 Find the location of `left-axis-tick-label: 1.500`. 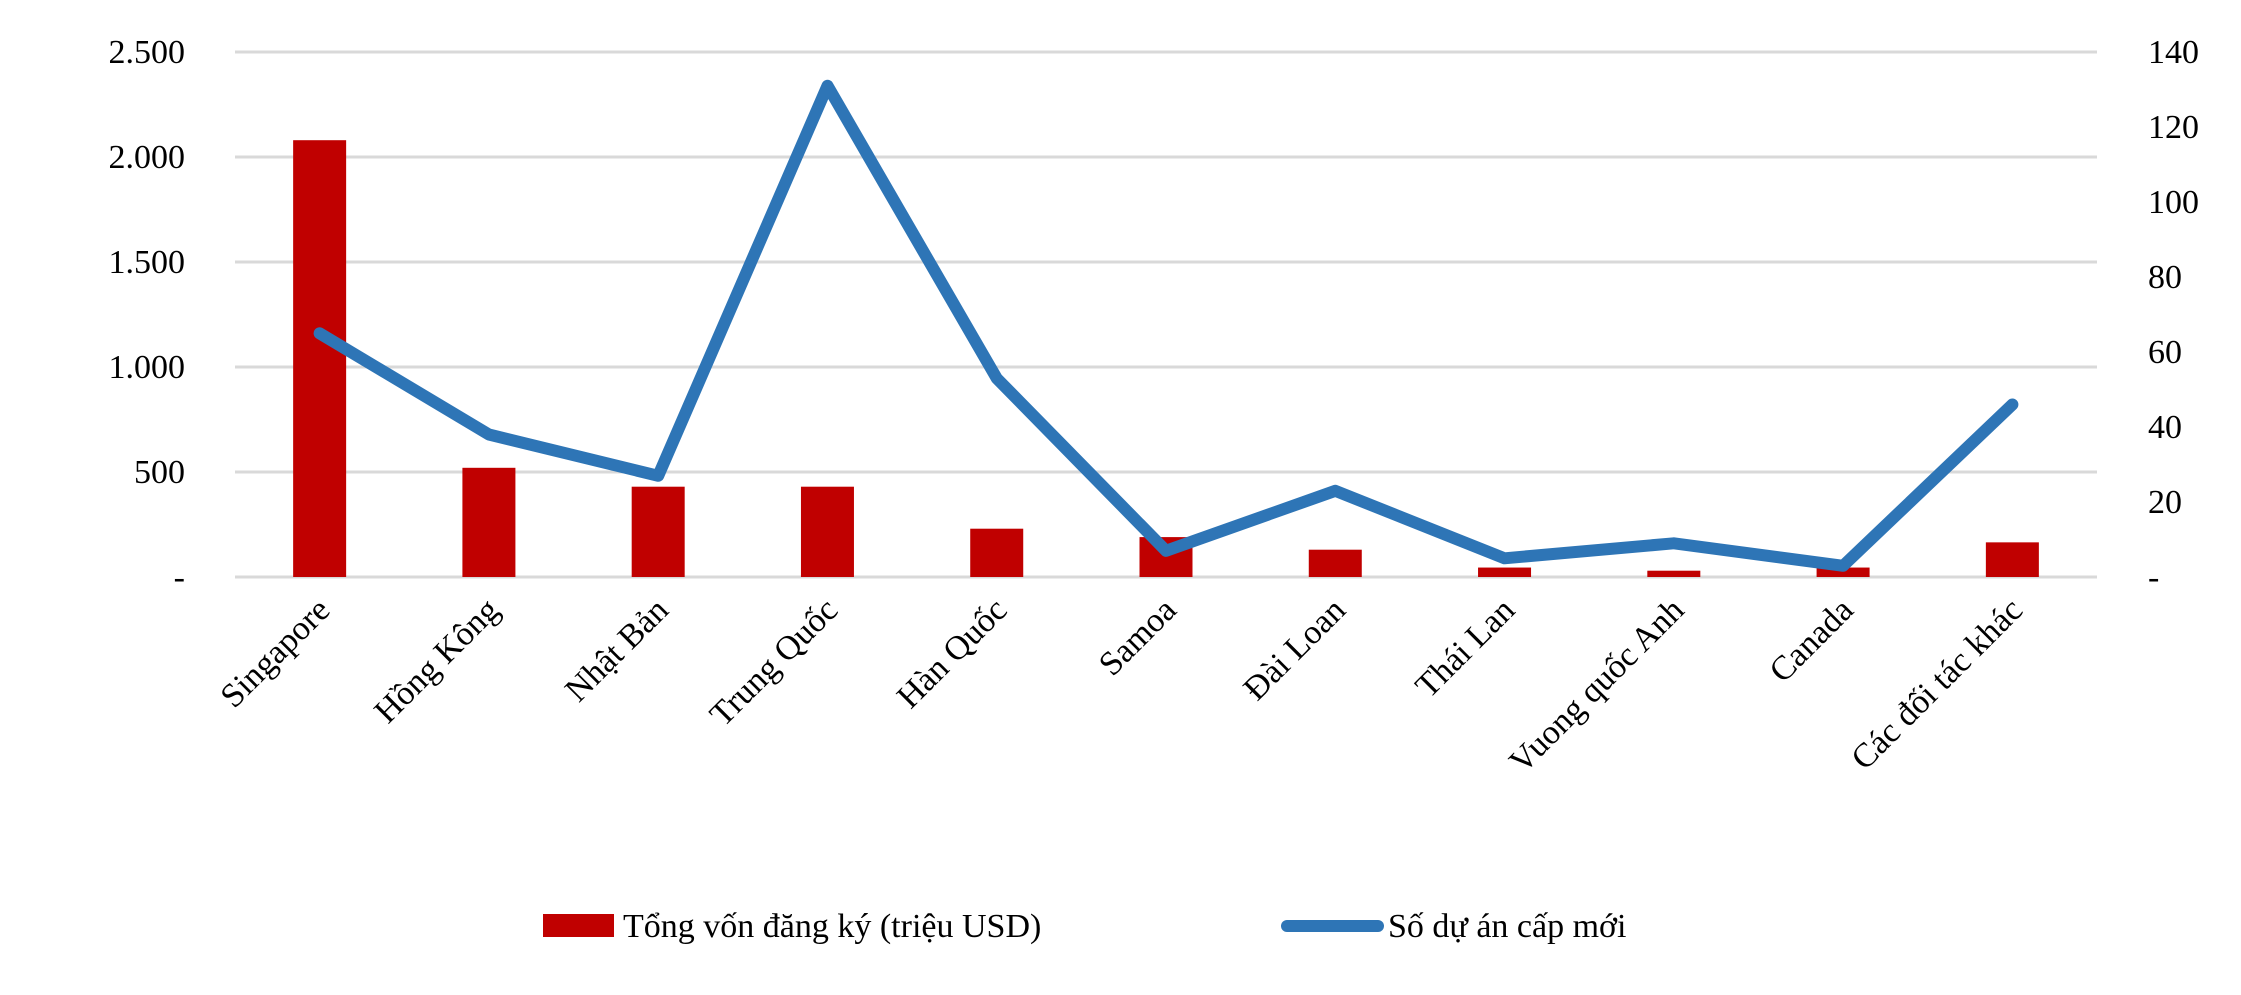

left-axis-tick-label: 1.500 is located at coordinates (147, 262).